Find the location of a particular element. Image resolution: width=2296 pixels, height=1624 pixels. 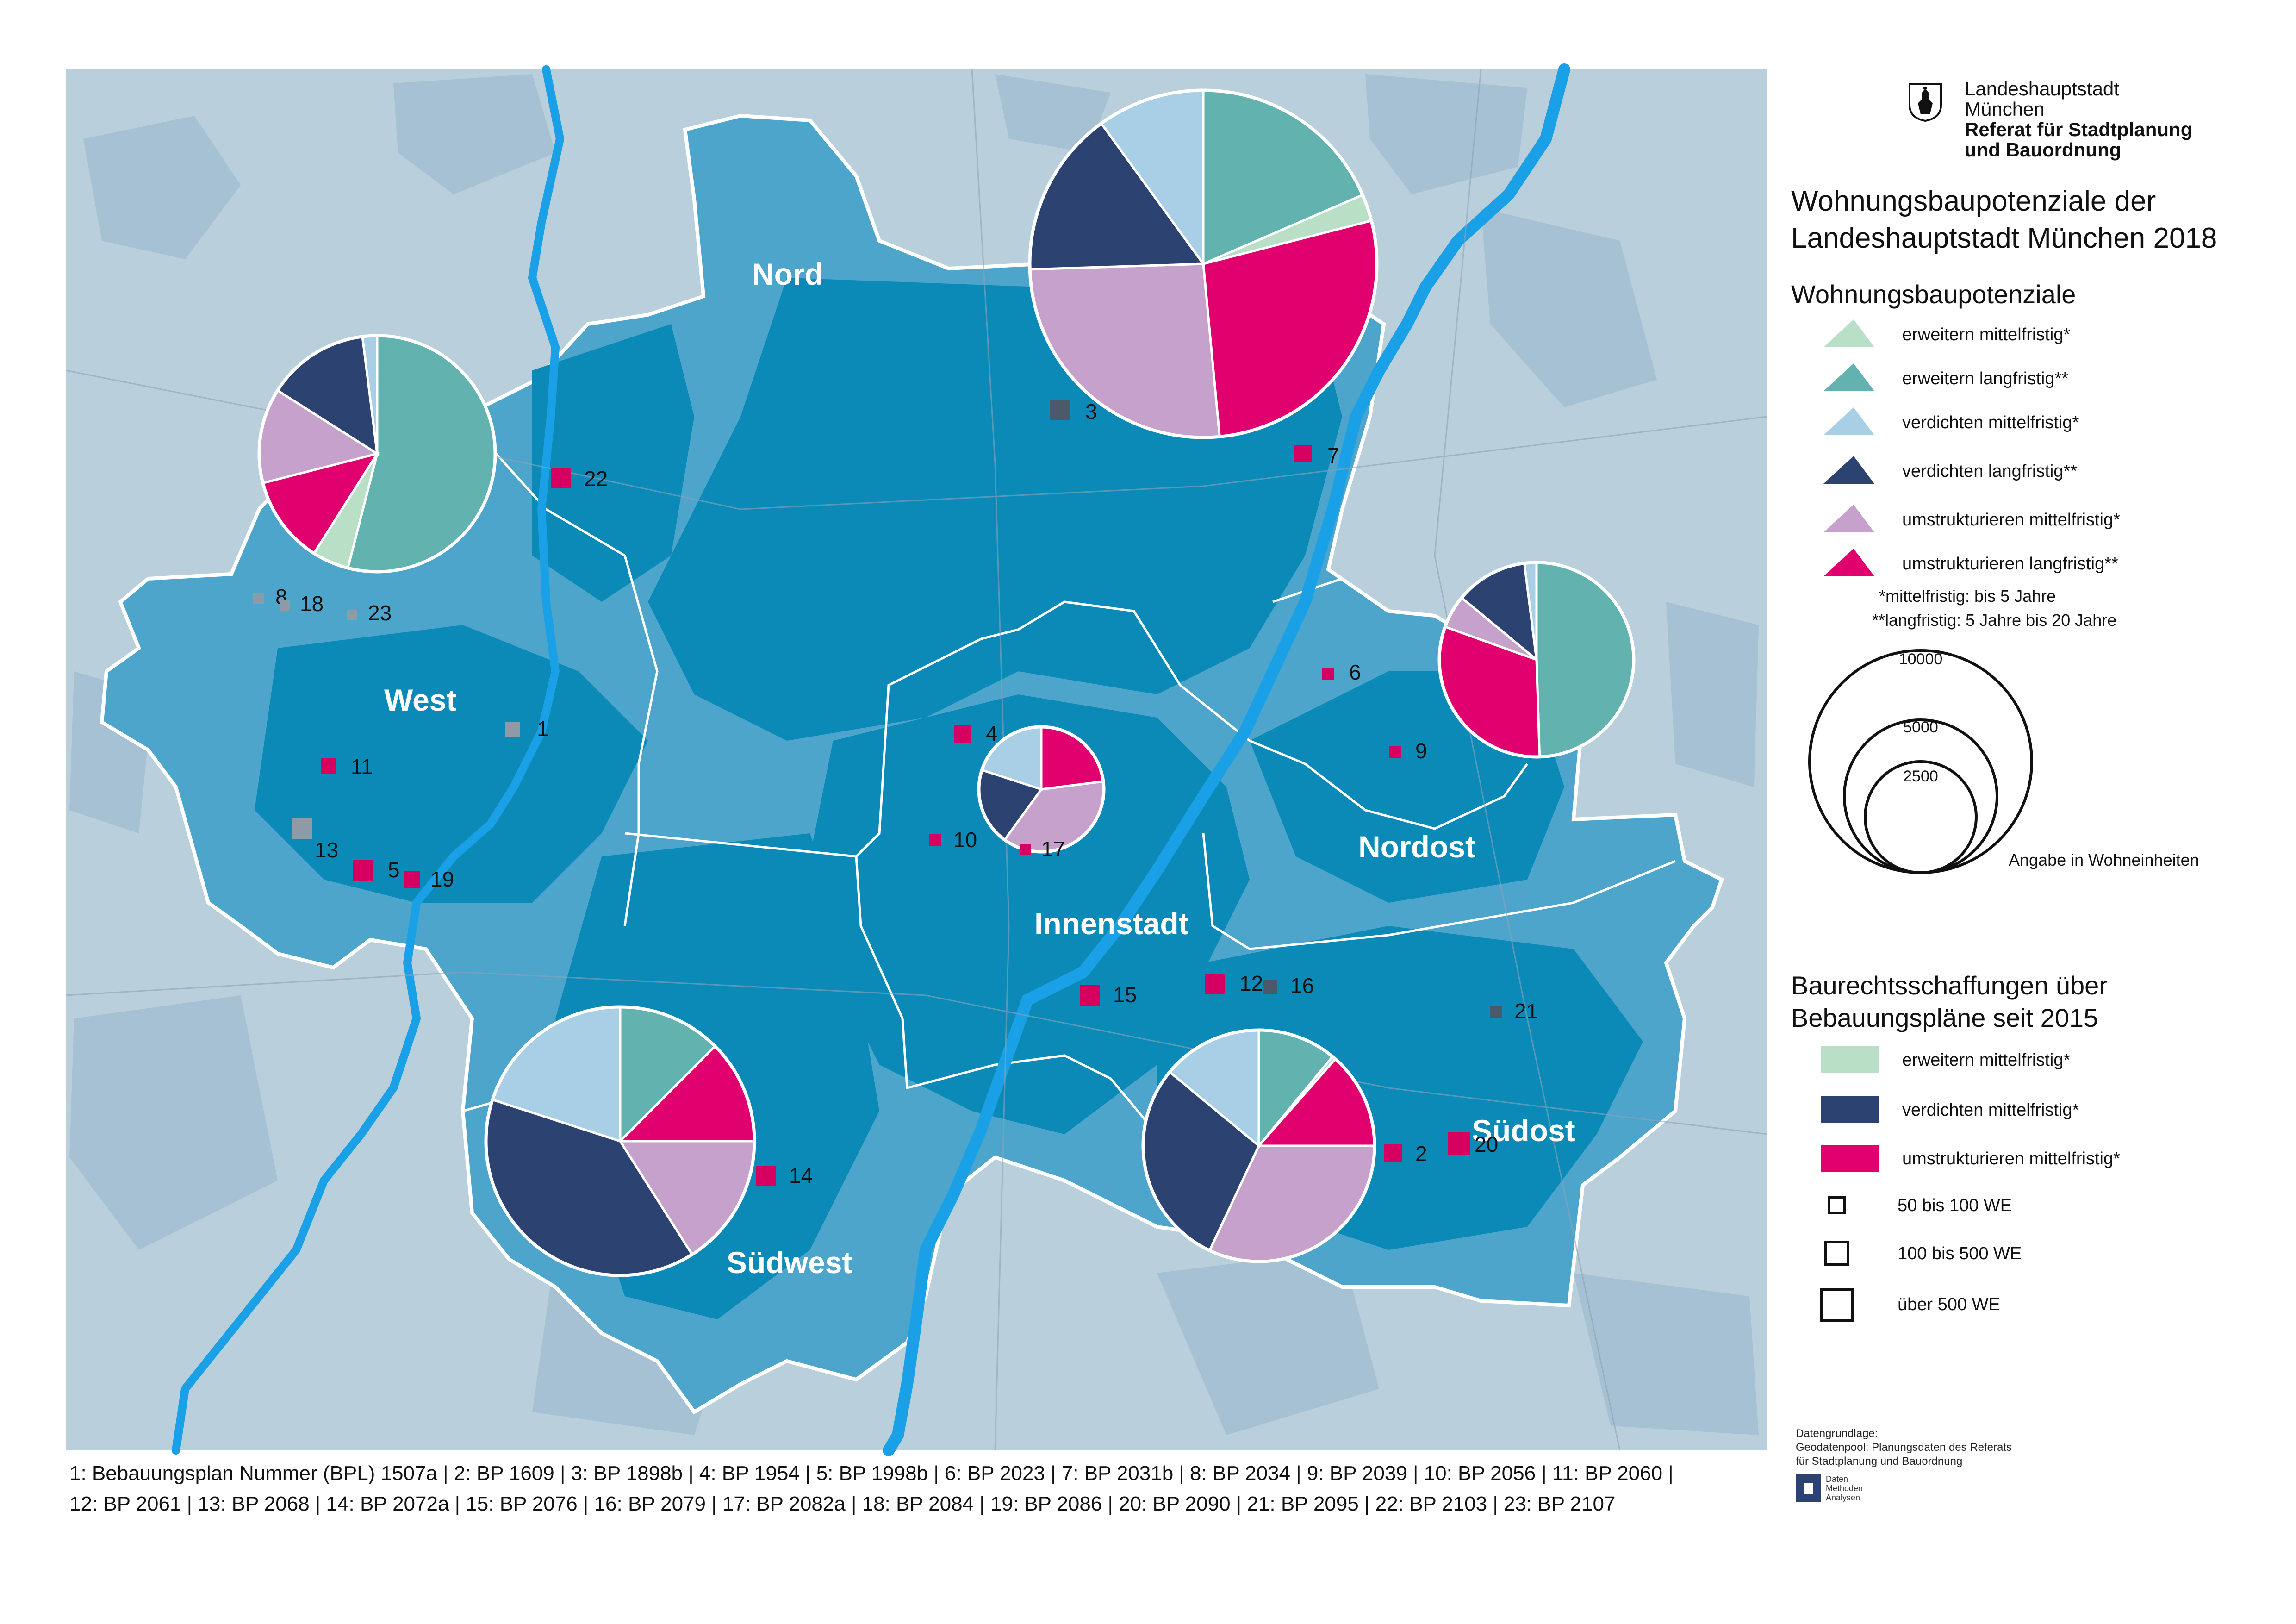

org-line-1: Landeshauptstadt is located at coordinates (2042, 89).